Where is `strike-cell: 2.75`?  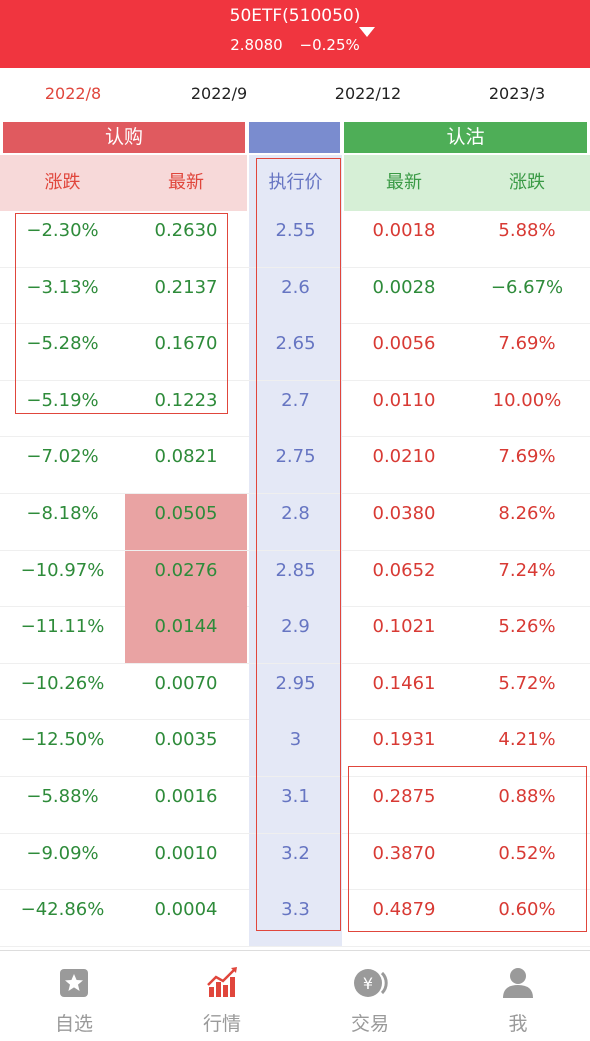 strike-cell: 2.75 is located at coordinates (295, 465).